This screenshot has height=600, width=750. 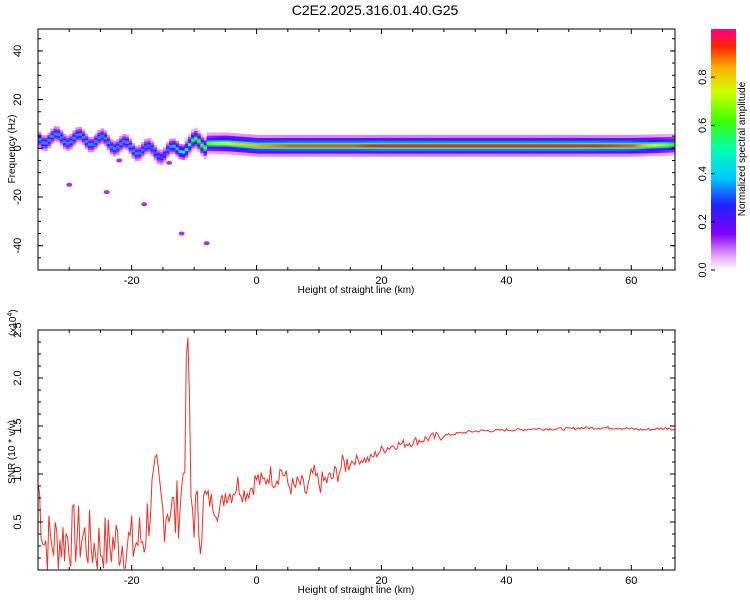 I want to click on snr-xtick-label: -20, so click(x=132, y=581).